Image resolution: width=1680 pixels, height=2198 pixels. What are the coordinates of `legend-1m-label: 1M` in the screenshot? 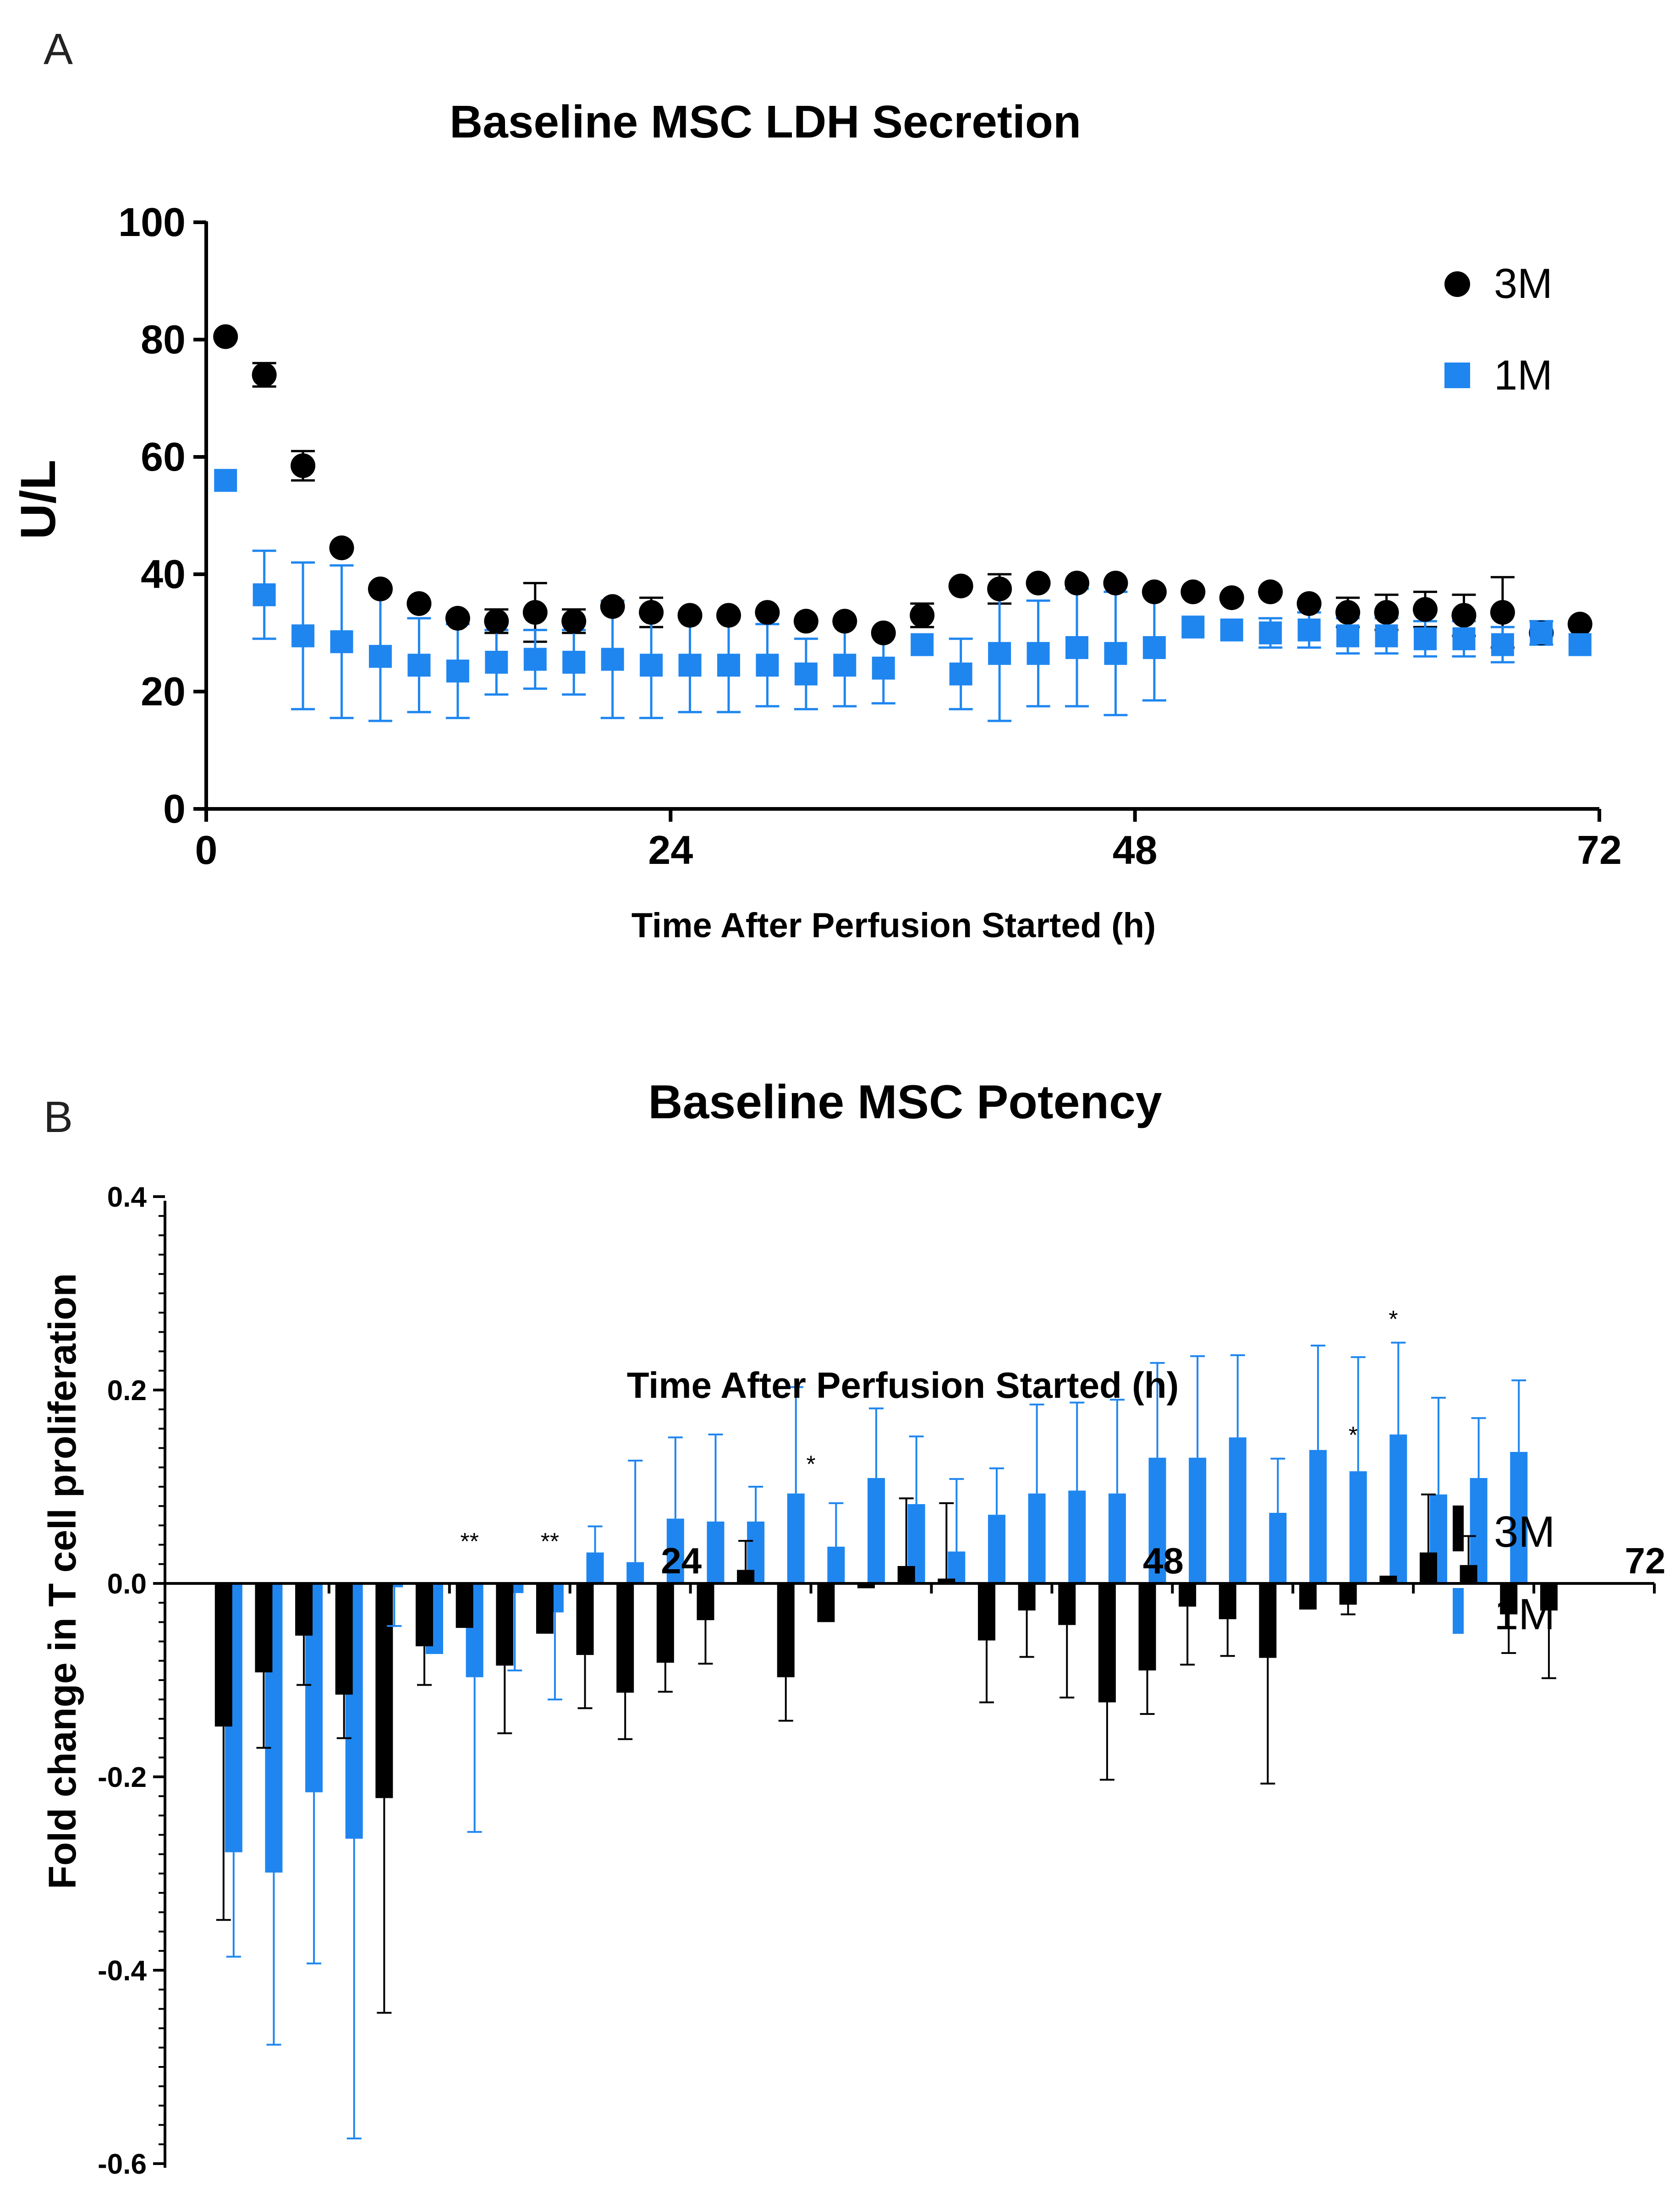 It's located at (1524, 1614).